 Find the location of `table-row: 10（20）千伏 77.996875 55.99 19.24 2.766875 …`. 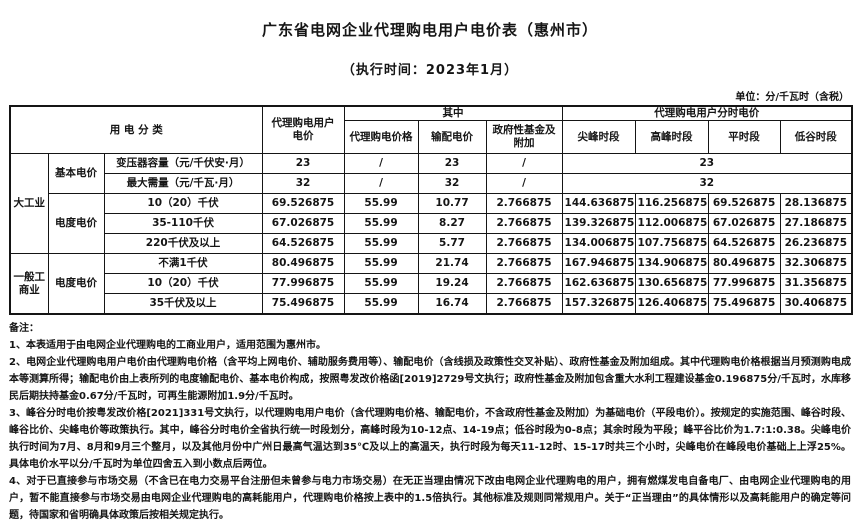

table-row: 10（20）千伏 77.996875 55.99 19.24 2.766875 … is located at coordinates (431, 284).